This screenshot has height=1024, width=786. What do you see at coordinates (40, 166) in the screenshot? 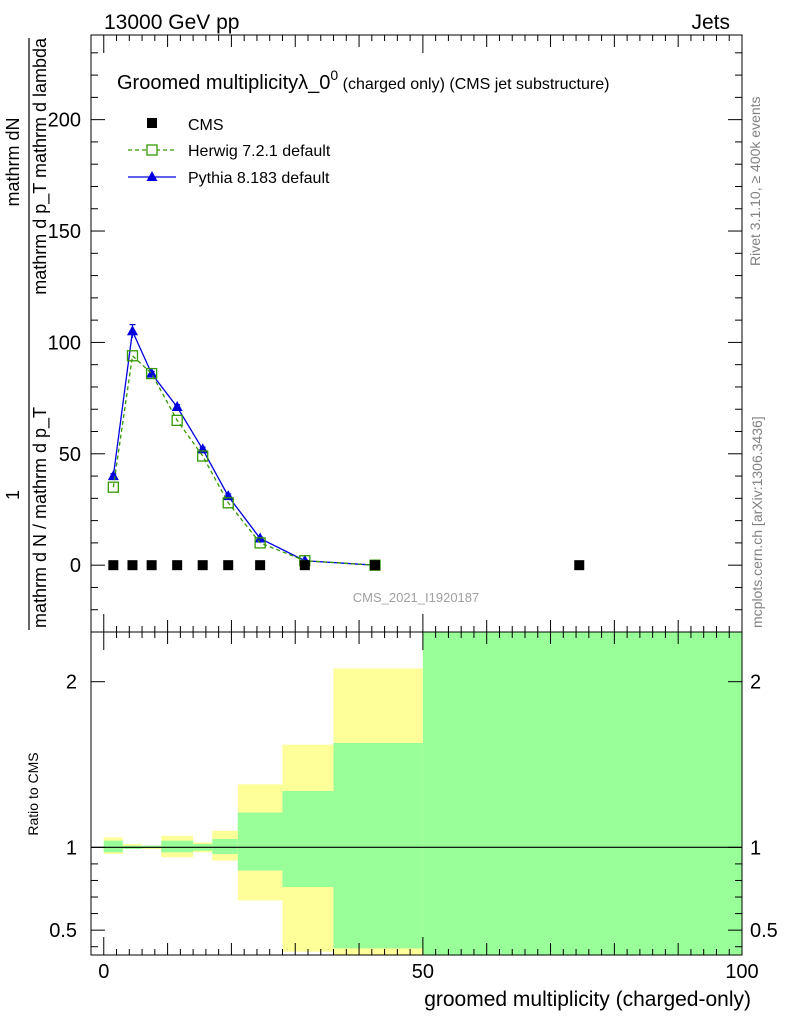
I see `ylabel-main-fraction-top: mathrm d p_T mathrm d lambda` at bounding box center [40, 166].